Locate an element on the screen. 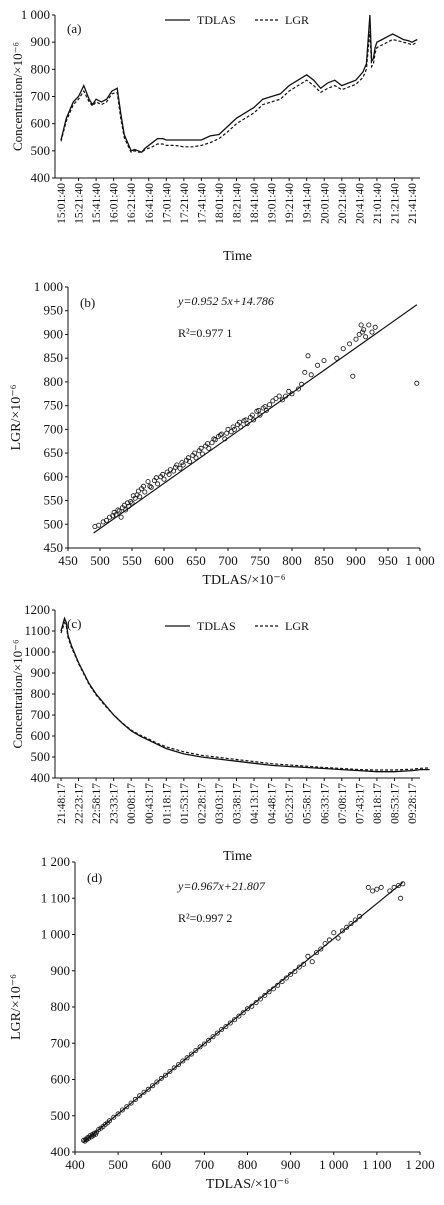  y-axis-label-b: LGR/×10⁻⁶ is located at coordinates (16, 417).